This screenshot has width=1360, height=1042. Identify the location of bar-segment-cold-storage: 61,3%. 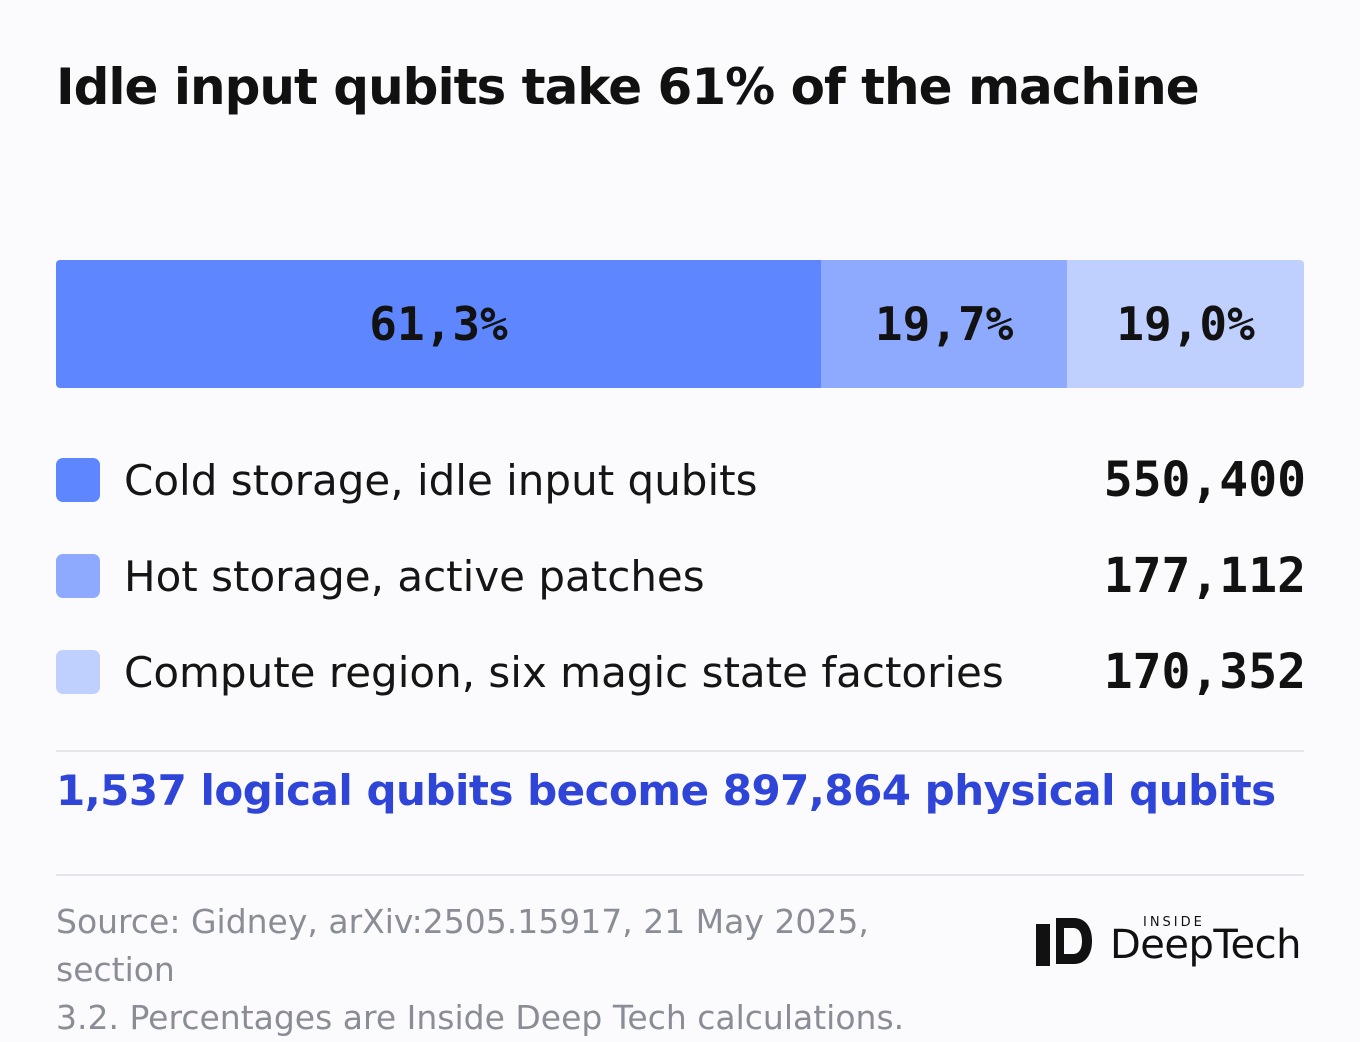
(439, 324).